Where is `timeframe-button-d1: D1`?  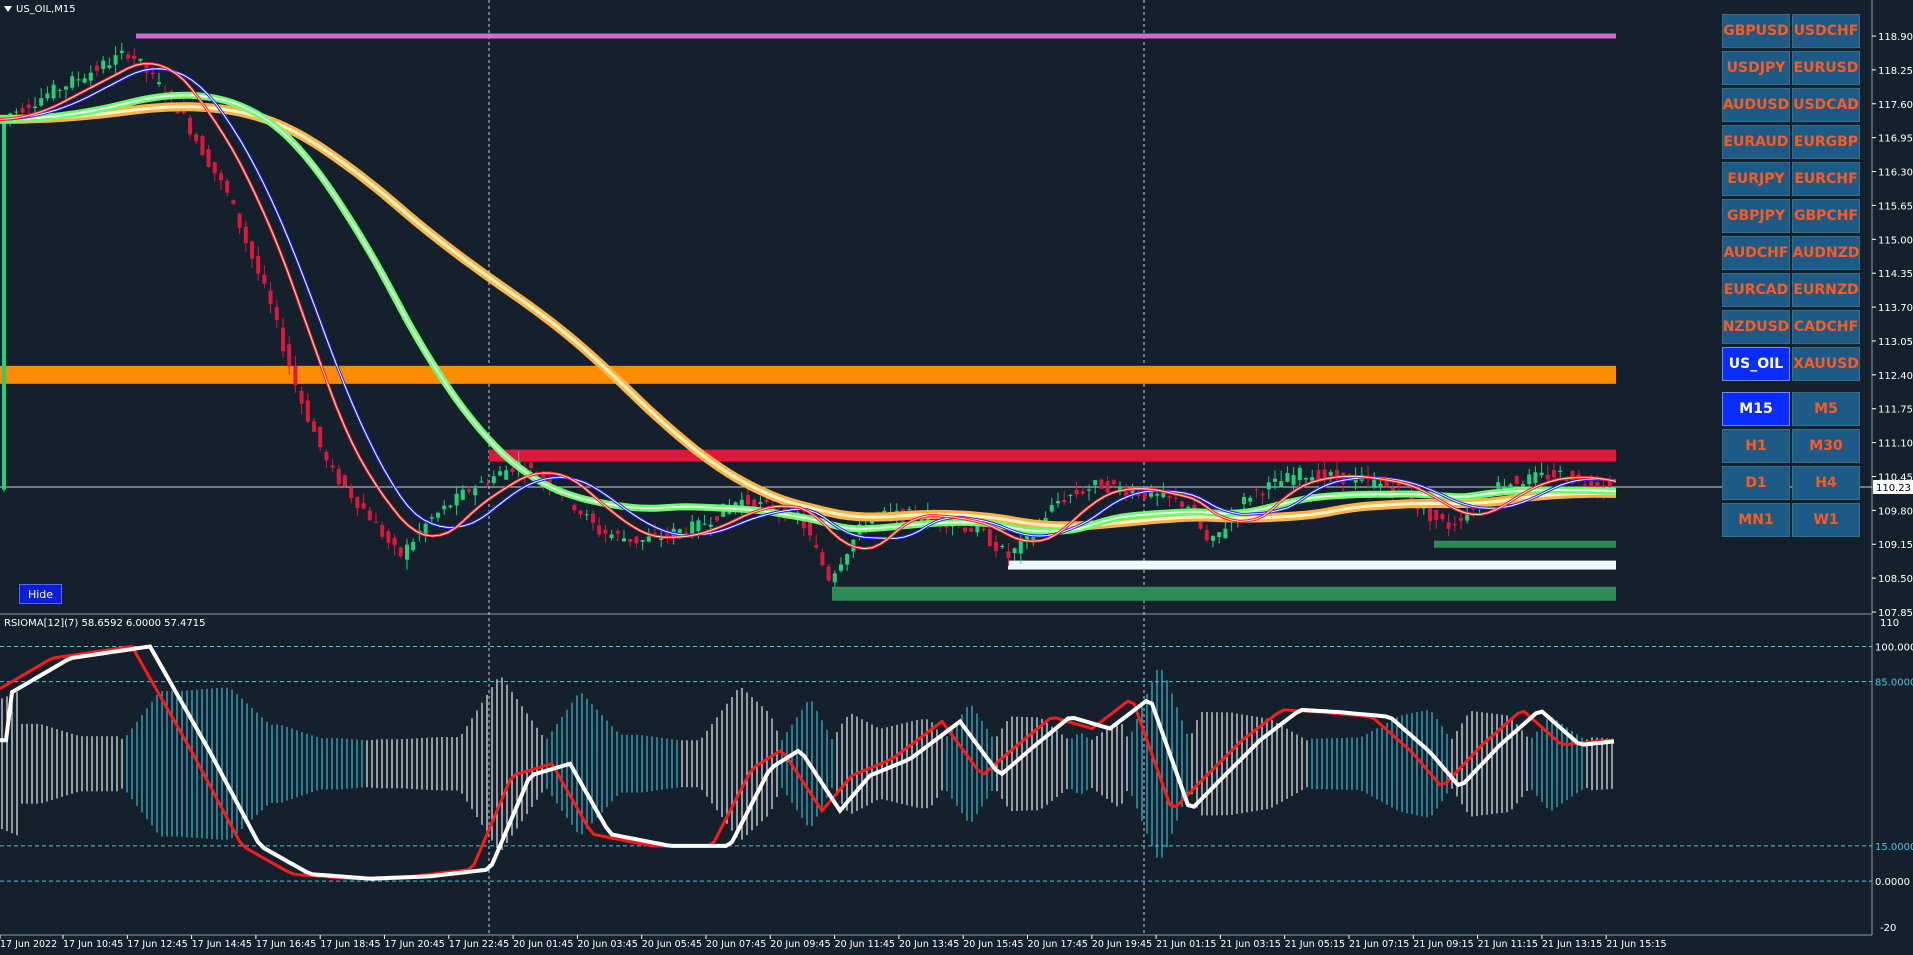 timeframe-button-d1: D1 is located at coordinates (1756, 483).